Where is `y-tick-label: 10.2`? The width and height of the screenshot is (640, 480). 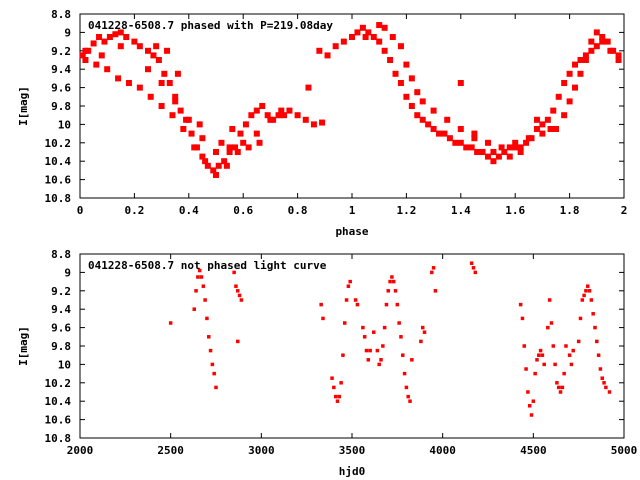 y-tick-label: 10.2 is located at coordinates (58, 143).